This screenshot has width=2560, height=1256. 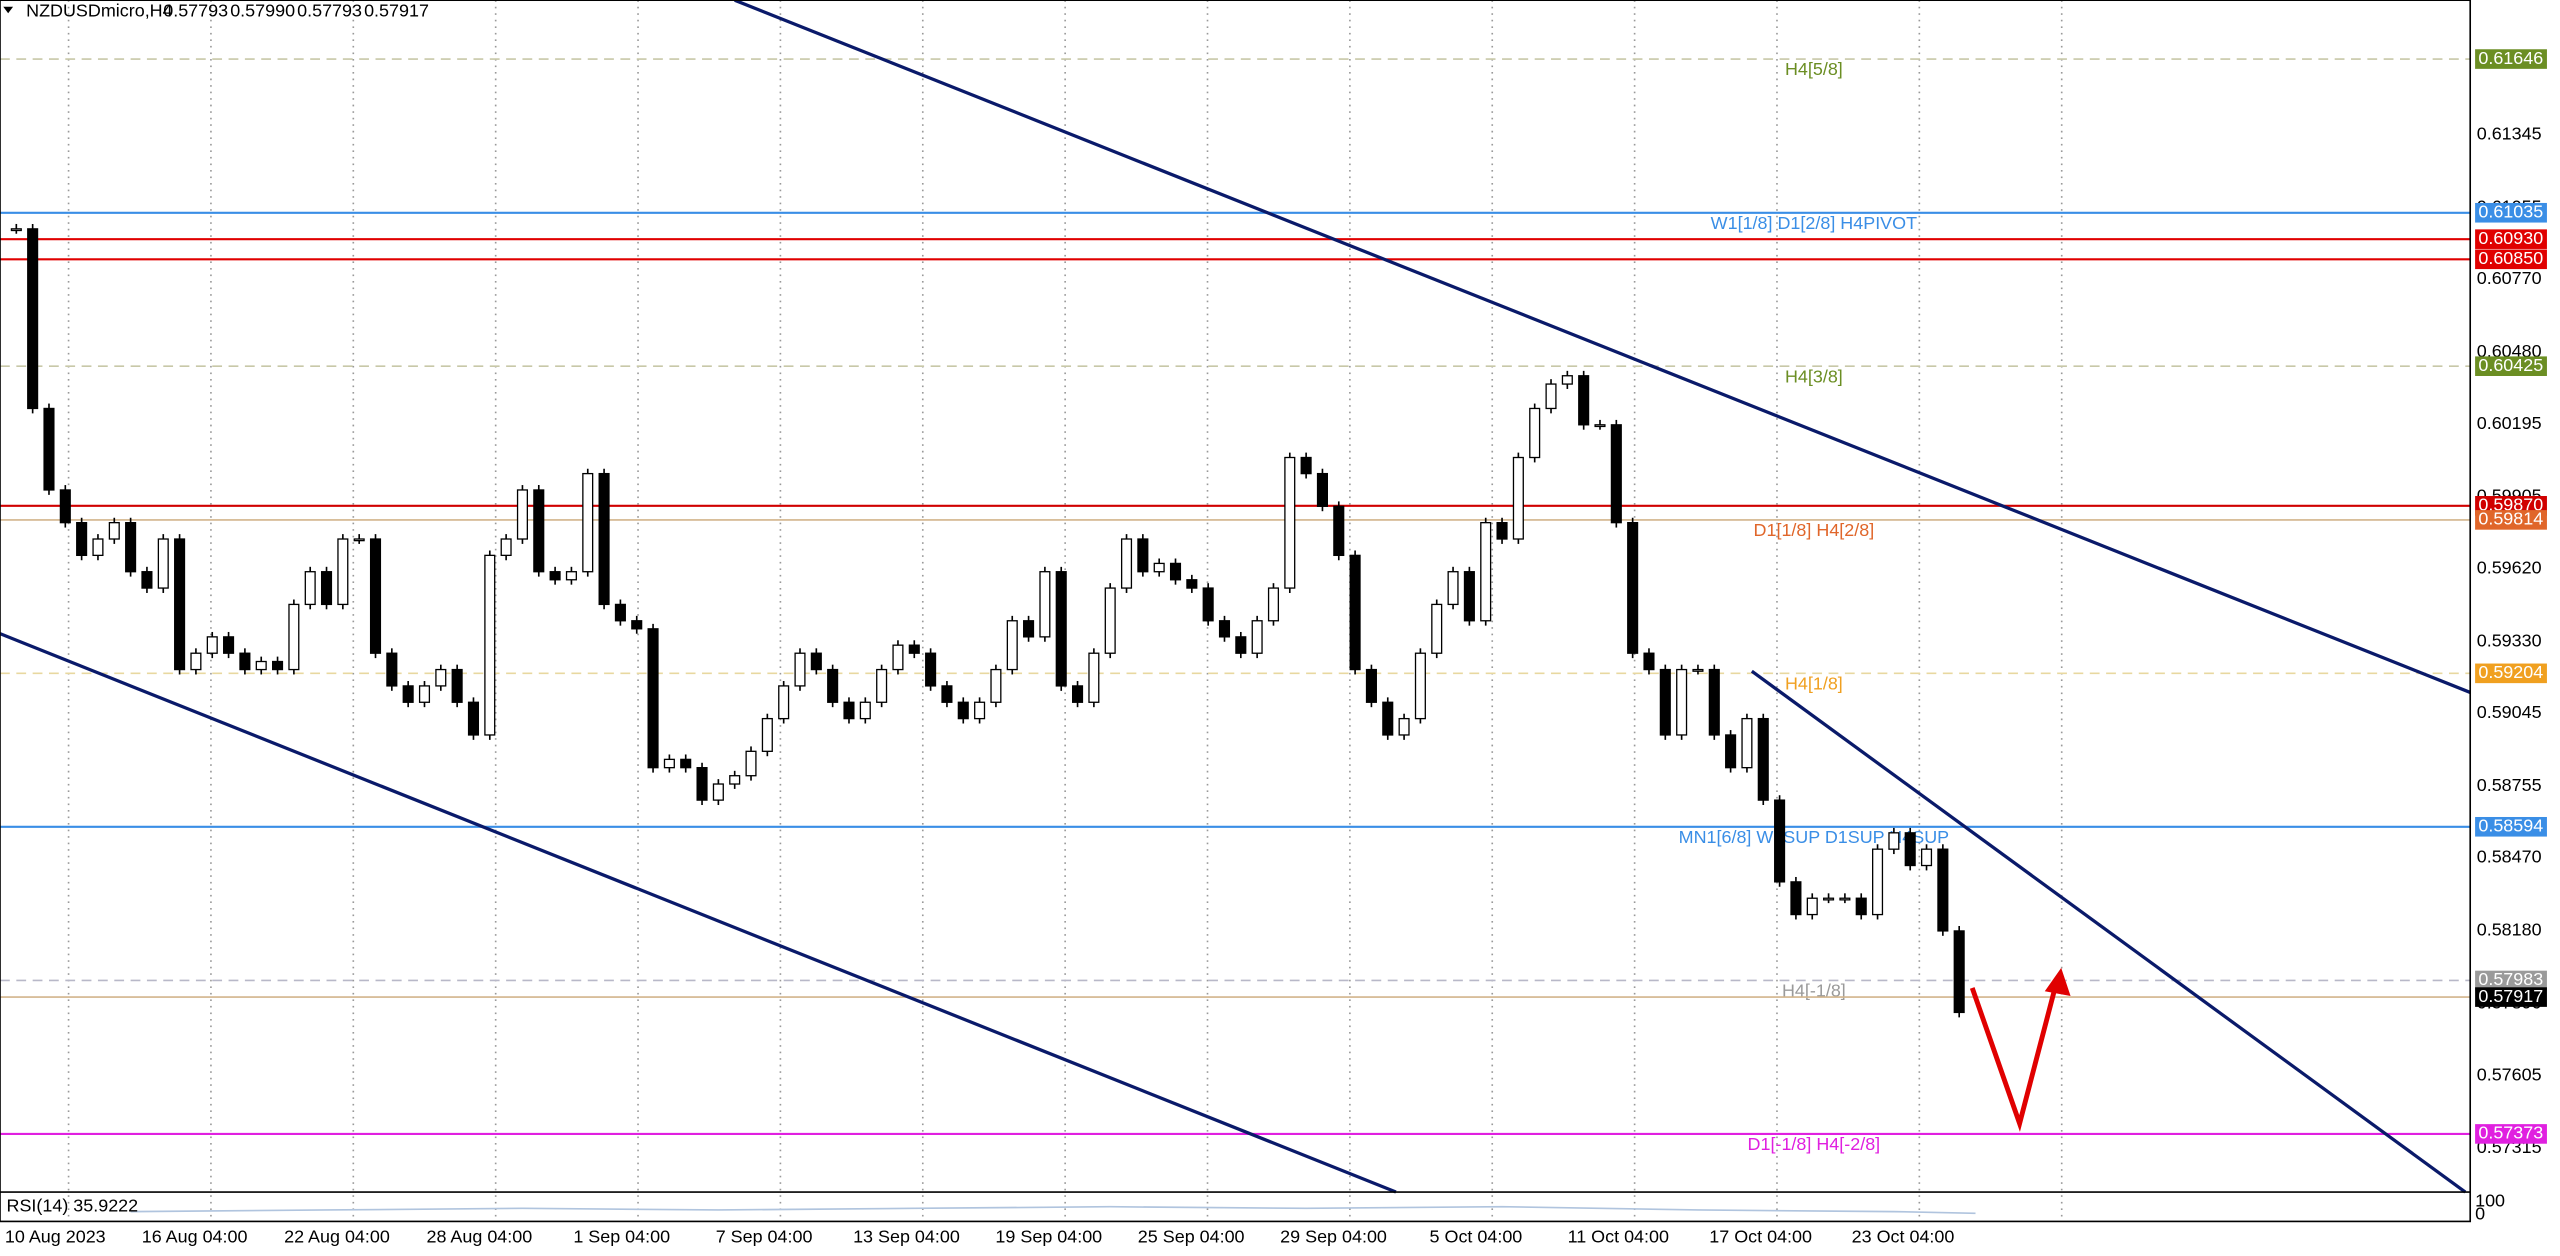 What do you see at coordinates (1053, 1210) in the screenshot?
I see `rsi-line` at bounding box center [1053, 1210].